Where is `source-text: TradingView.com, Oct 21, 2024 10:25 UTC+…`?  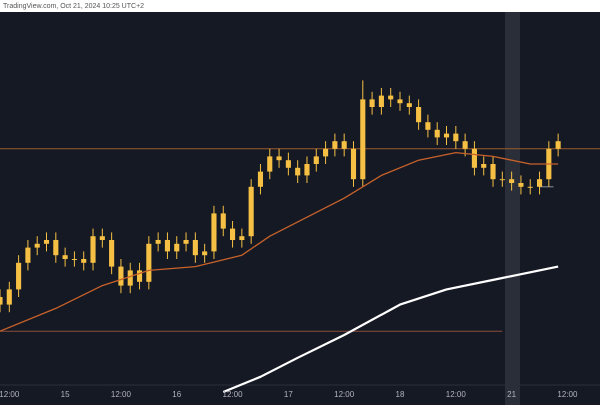 source-text: TradingView.com, Oct 21, 2024 10:25 UTC+… is located at coordinates (73, 6).